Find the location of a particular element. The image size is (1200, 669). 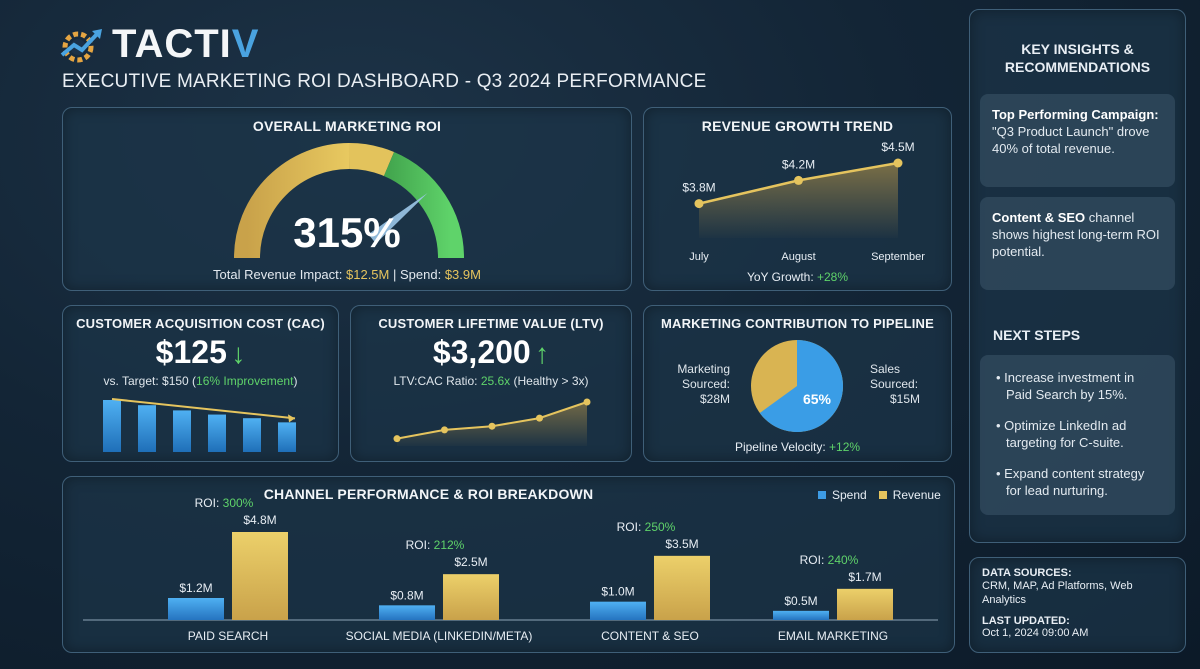

spend-value-label: $0.5M is located at coordinates (800, 601).